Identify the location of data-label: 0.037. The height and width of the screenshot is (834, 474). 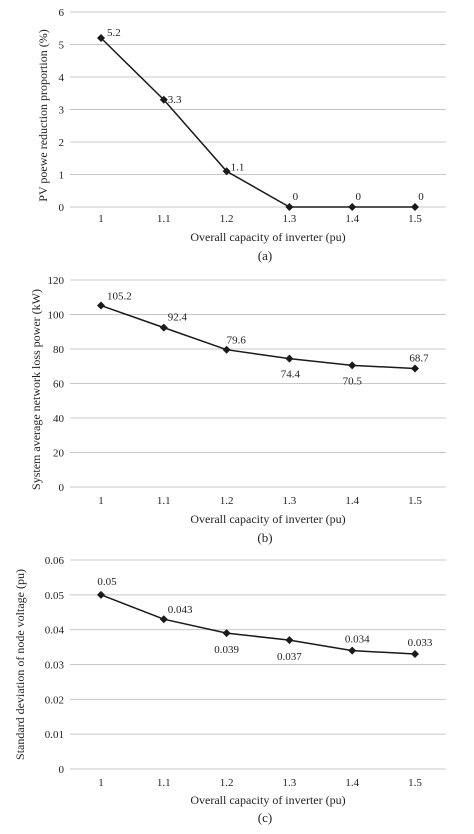
(289, 657).